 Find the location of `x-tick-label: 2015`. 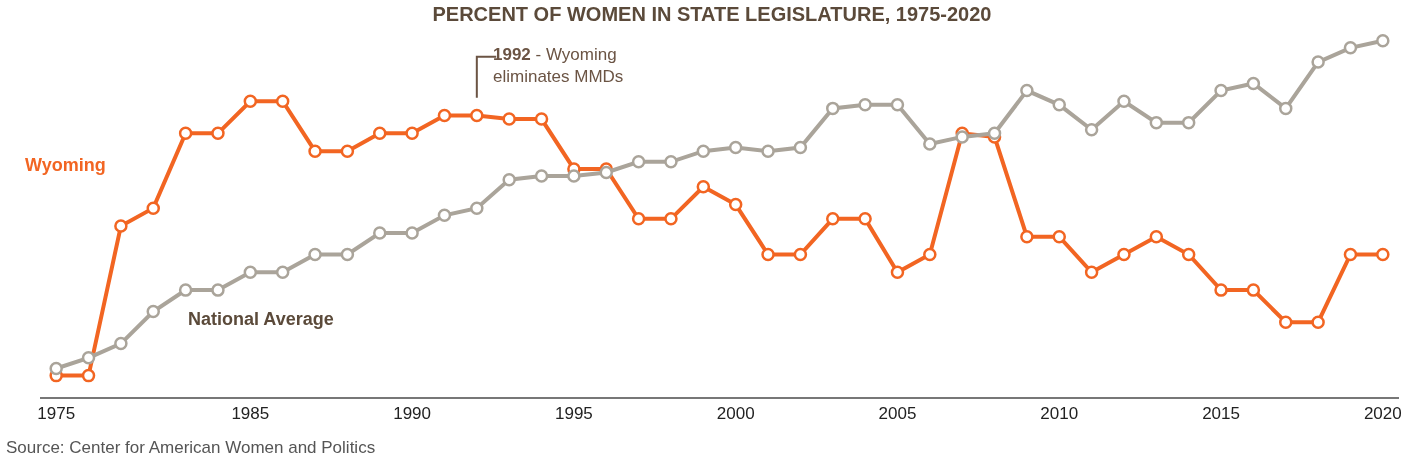

x-tick-label: 2015 is located at coordinates (1221, 414).